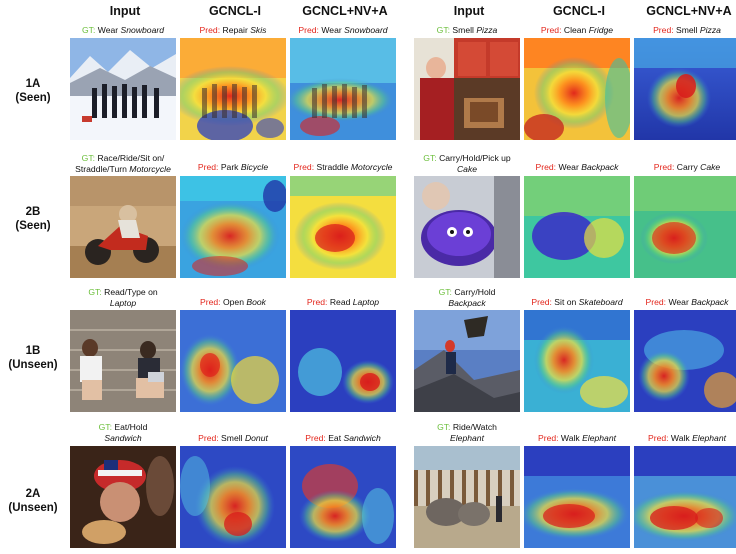 This screenshot has height=554, width=736. I want to click on caption-gt-line2: Straddle/Turn Motorcycle, so click(123, 169).